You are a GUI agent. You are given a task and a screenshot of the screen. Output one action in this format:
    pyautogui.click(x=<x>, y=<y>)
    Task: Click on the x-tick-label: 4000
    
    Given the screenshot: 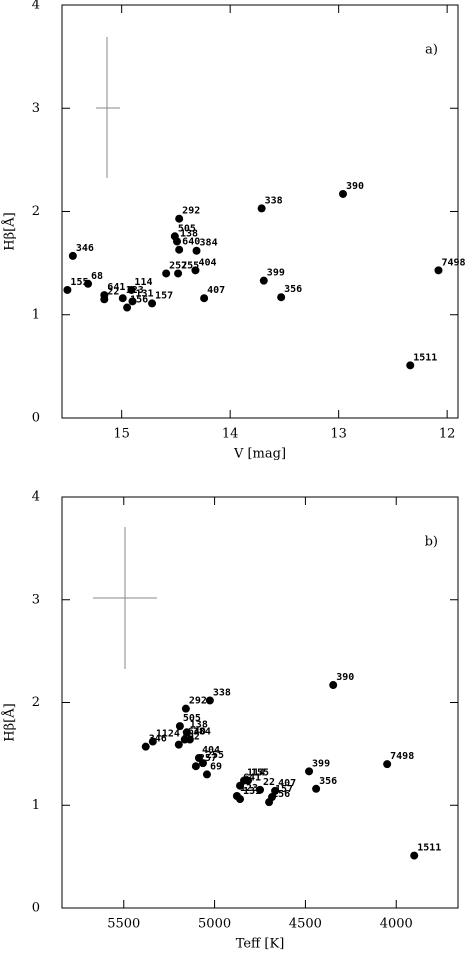 What is the action you would take?
    pyautogui.click(x=396, y=924)
    